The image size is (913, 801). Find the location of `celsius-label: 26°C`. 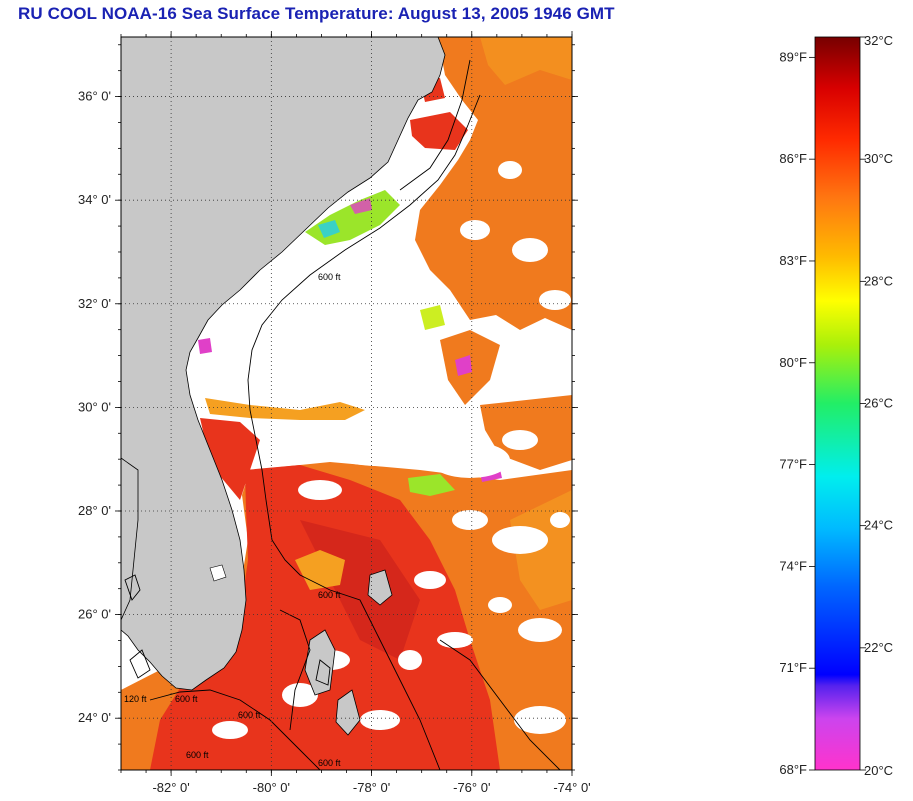

celsius-label: 26°C is located at coordinates (878, 403).